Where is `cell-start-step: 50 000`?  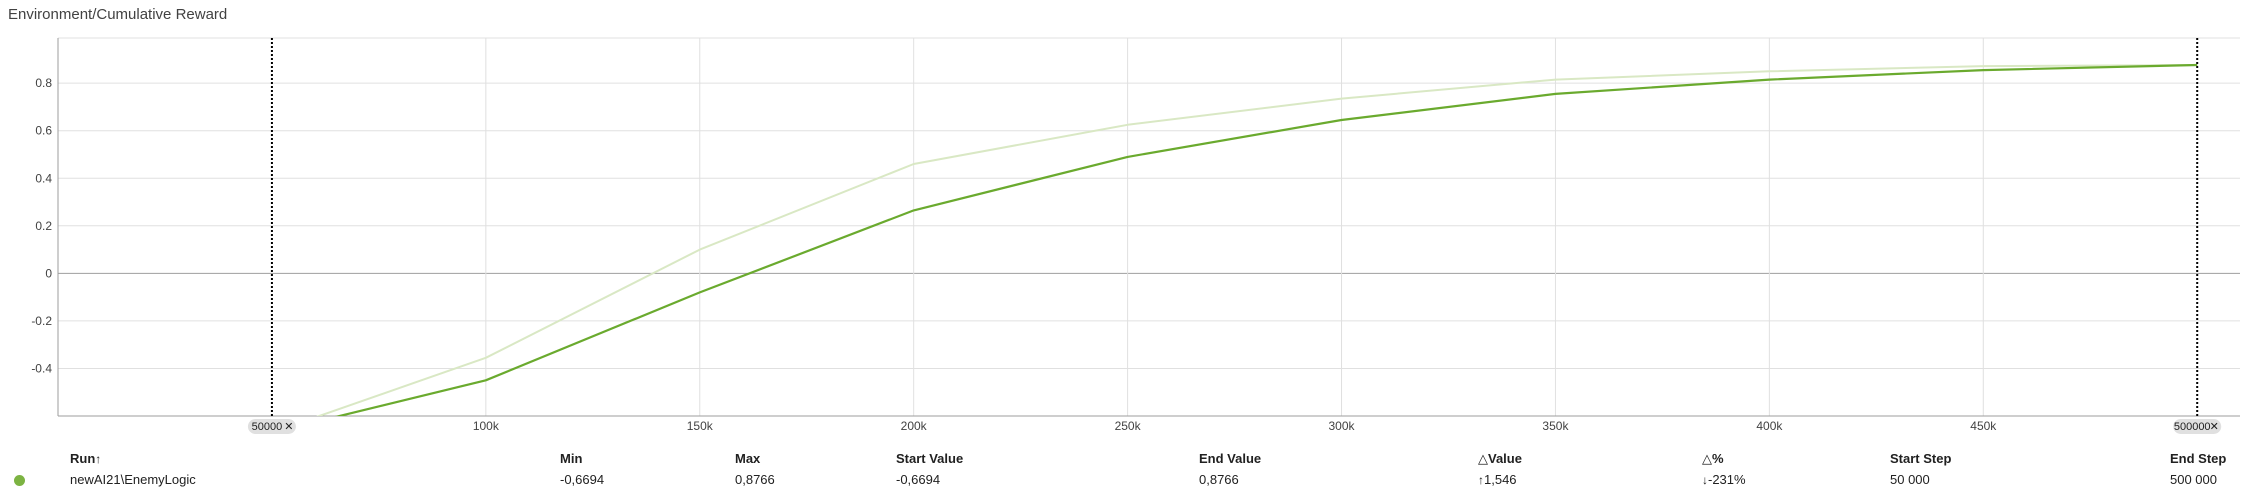
cell-start-step: 50 000 is located at coordinates (1910, 479).